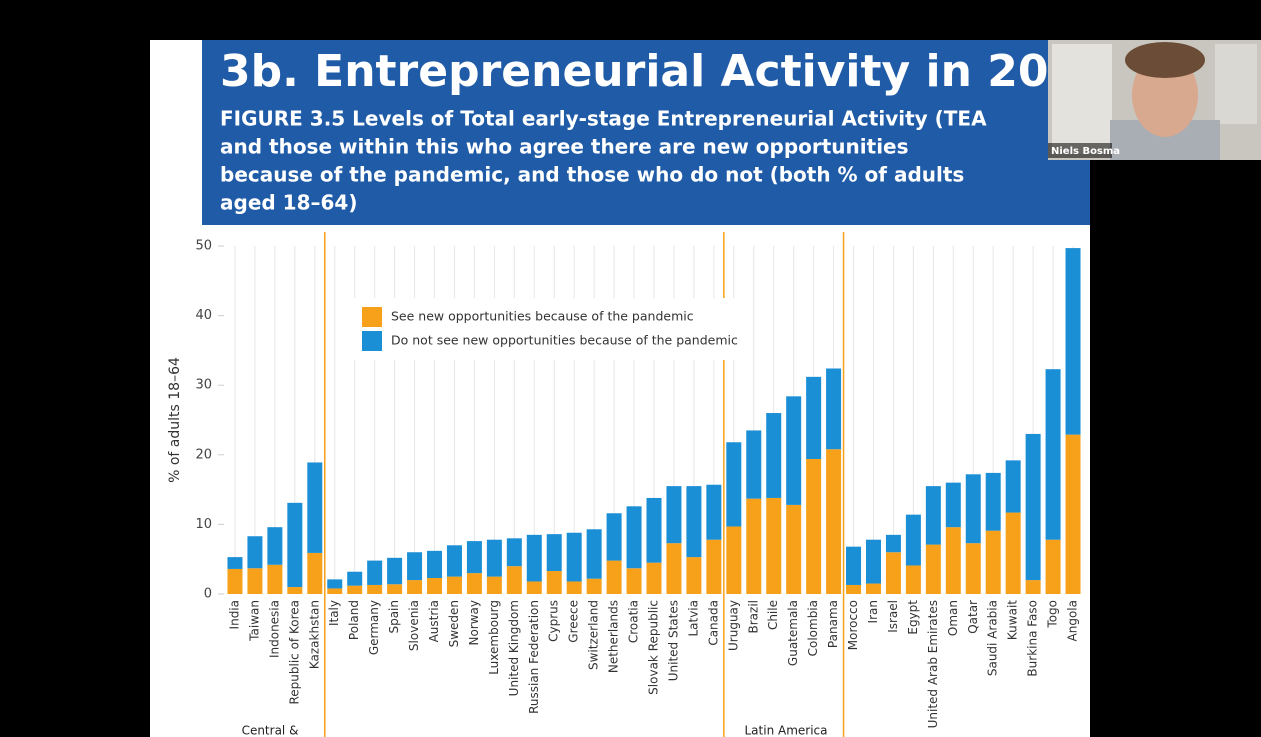  Describe the element at coordinates (733, 625) in the screenshot. I see `x-tick-label: Uruguay` at that location.